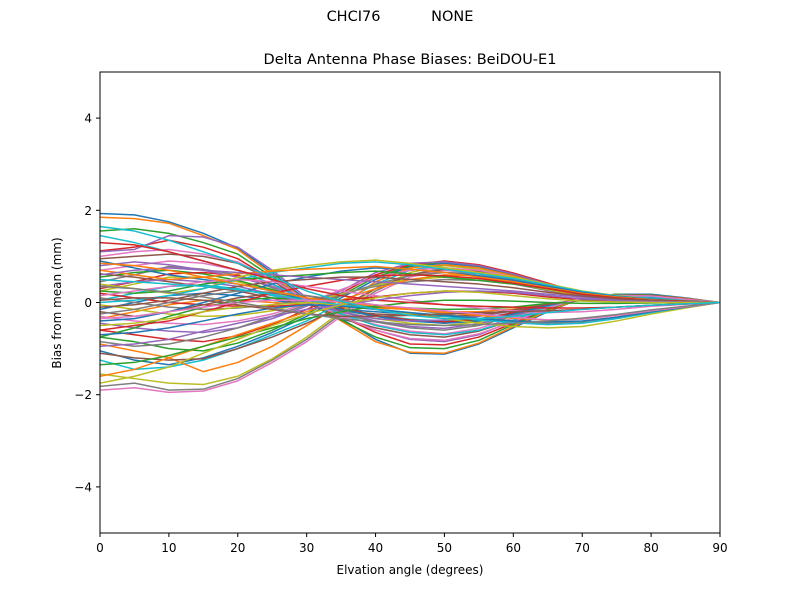  Describe the element at coordinates (410, 60) in the screenshot. I see `chart-title: Delta Antenna Phase Biases: BeiDOU-E1` at that location.